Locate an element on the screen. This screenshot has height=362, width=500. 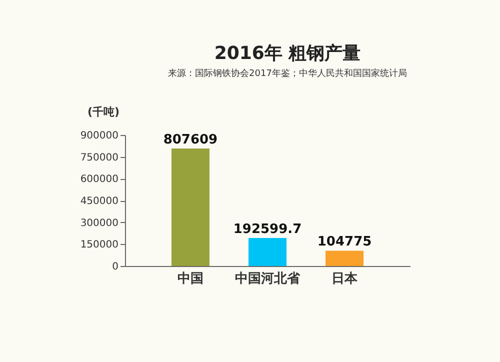
y-tick-label: 0 is located at coordinates (115, 267).